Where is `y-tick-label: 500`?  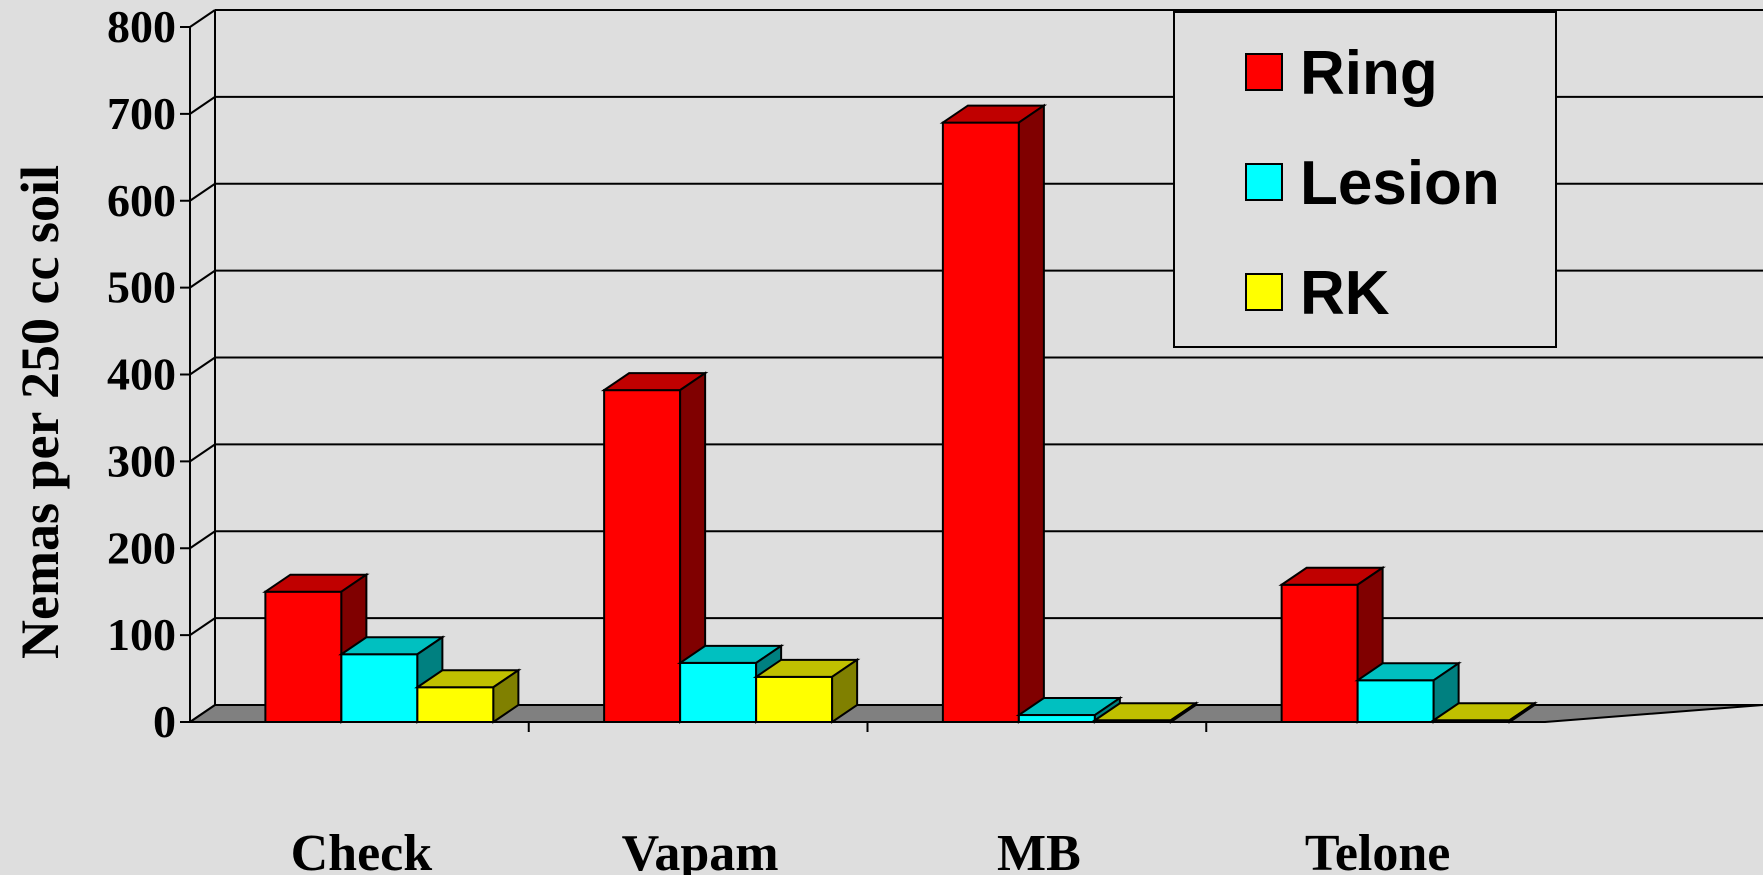 y-tick-label: 500 is located at coordinates (141, 287).